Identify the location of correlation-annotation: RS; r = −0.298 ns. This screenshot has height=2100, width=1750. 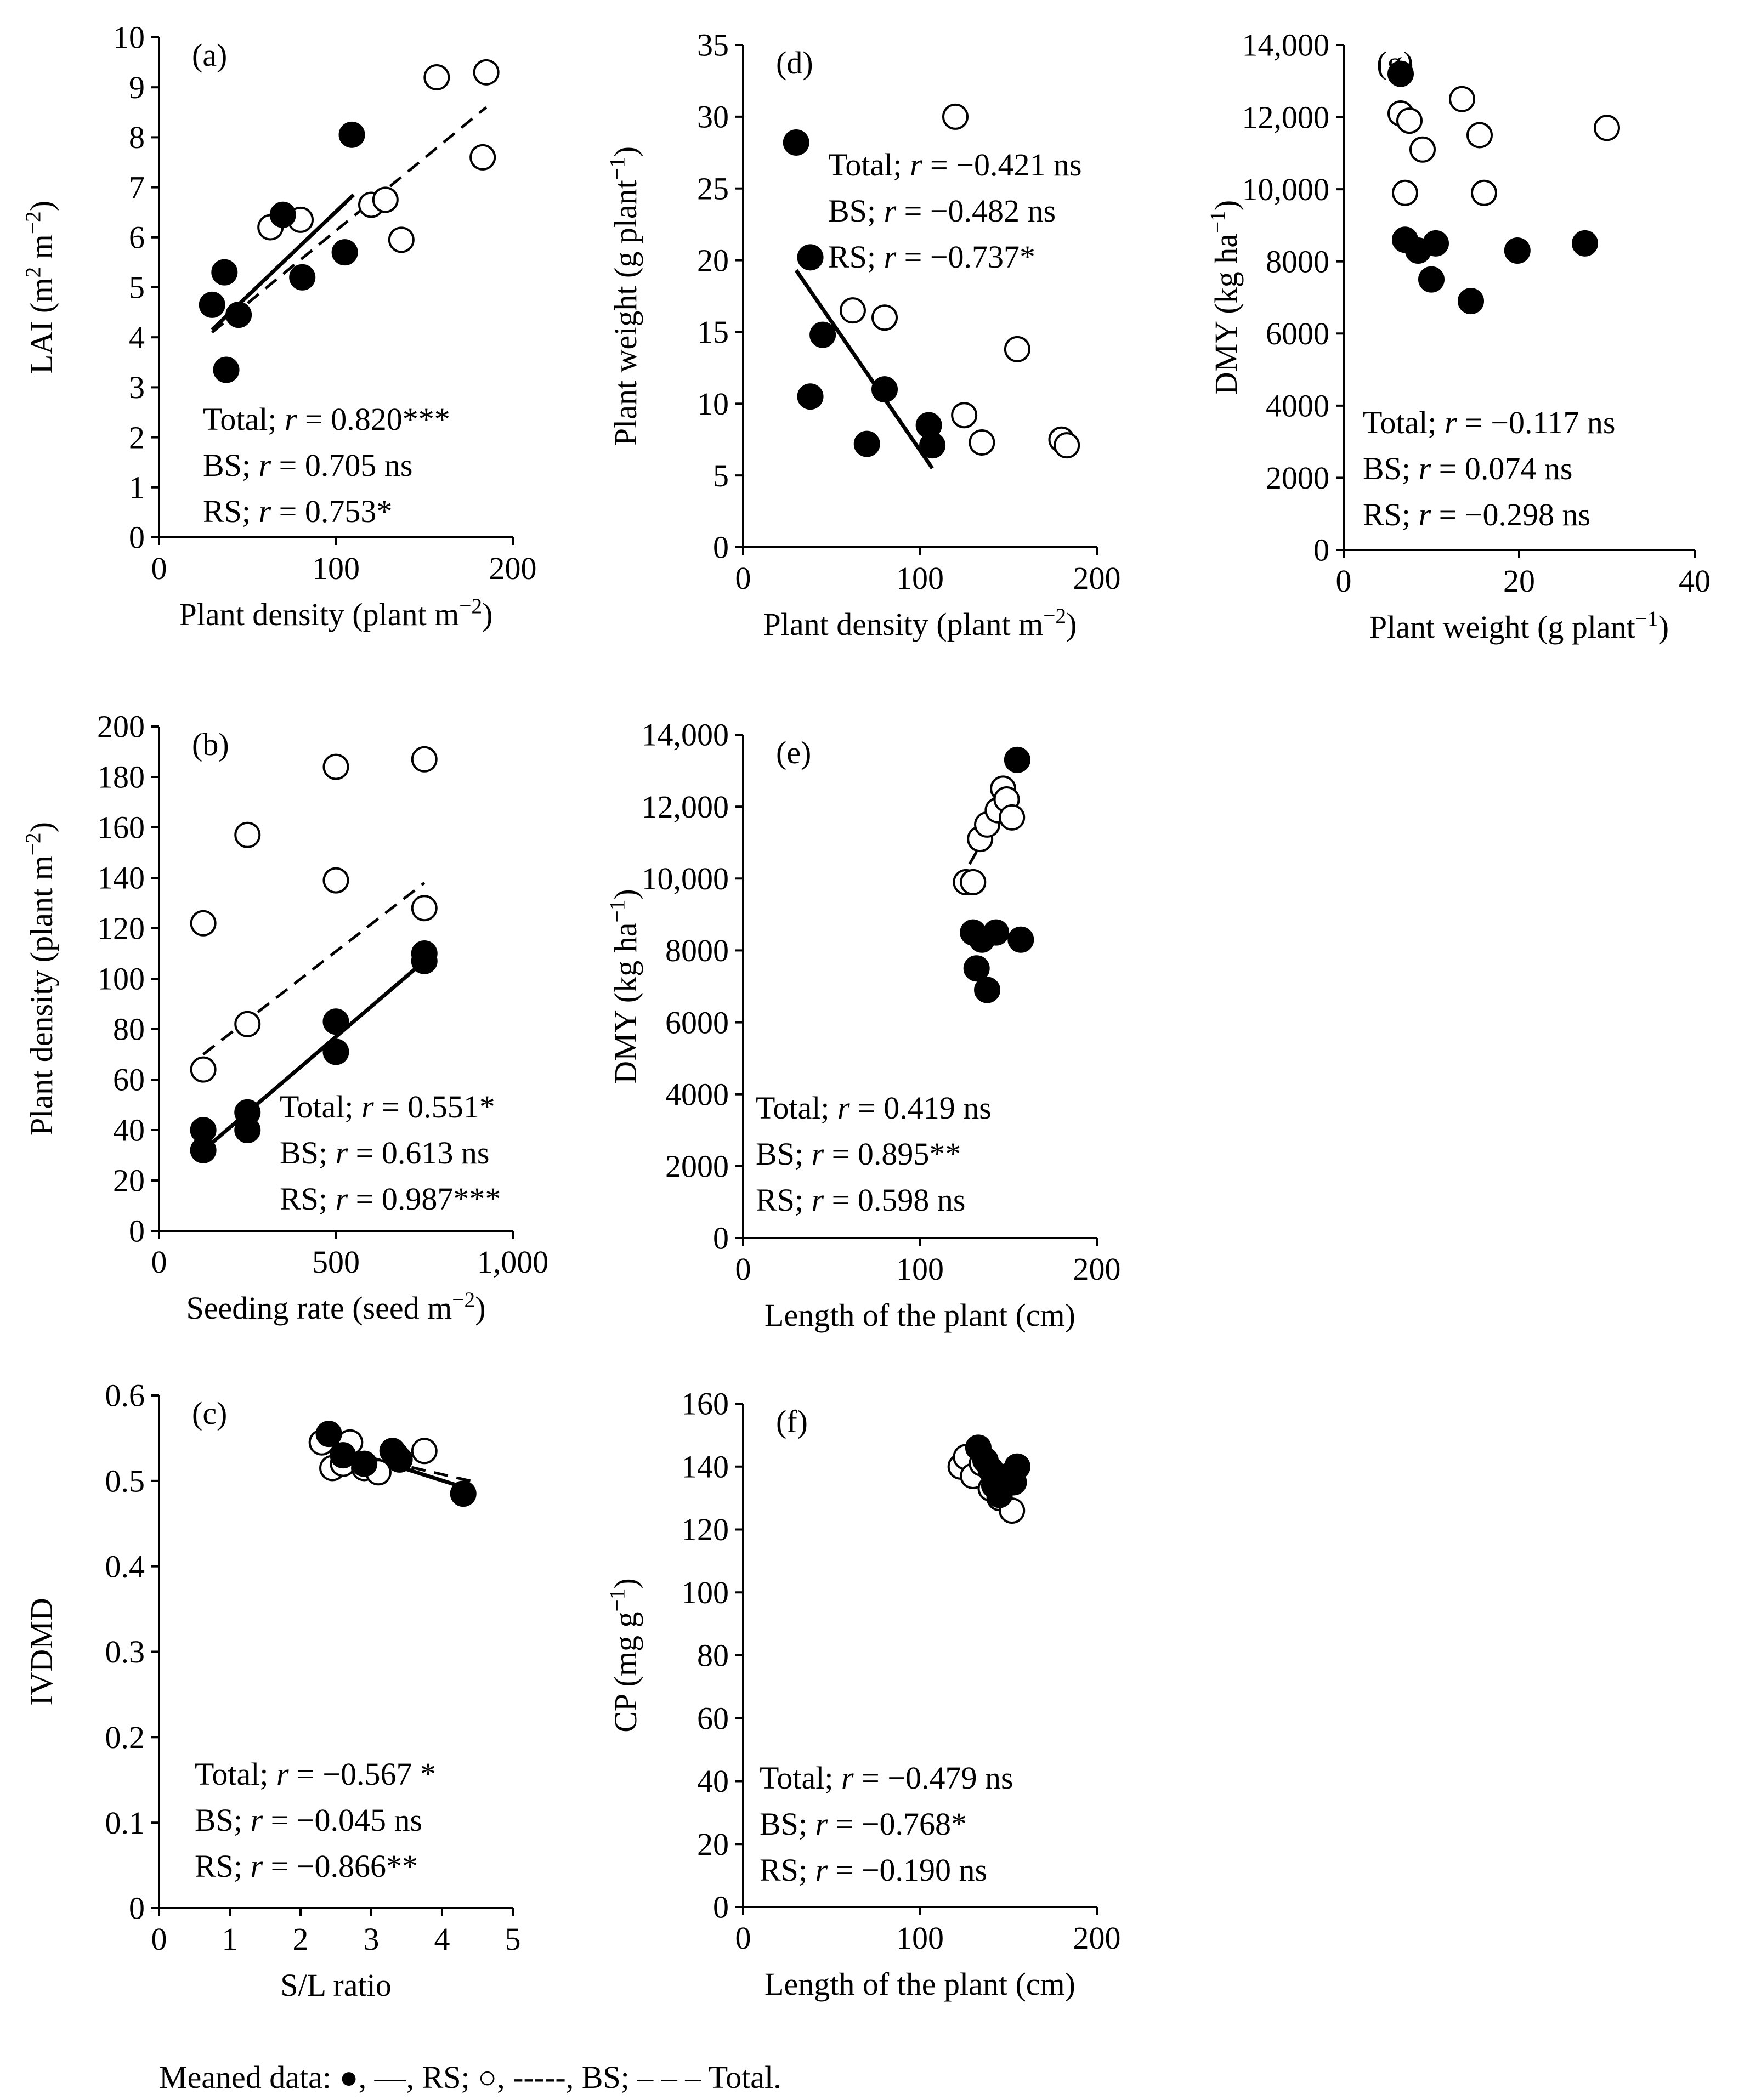
(1477, 514).